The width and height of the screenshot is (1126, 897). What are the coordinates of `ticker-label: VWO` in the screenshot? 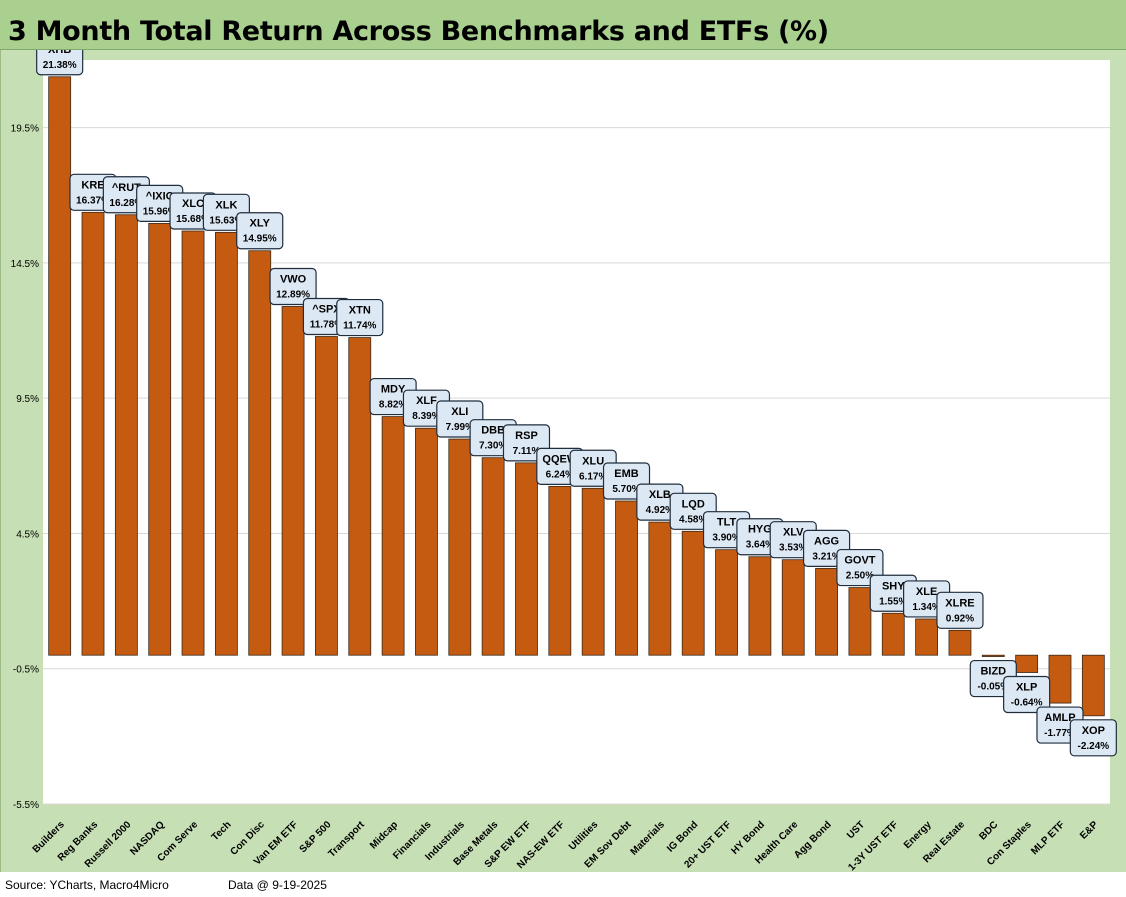 It's located at (293, 279).